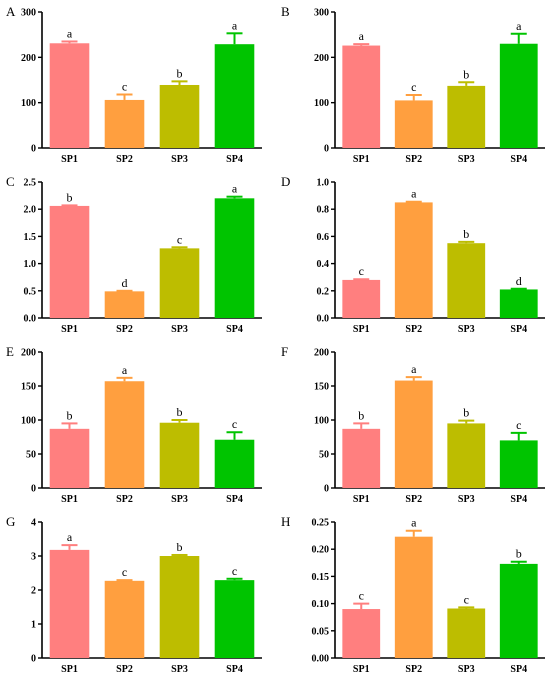 This screenshot has height=678, width=550. Describe the element at coordinates (137, 85) in the screenshot. I see `panel-a: A 0 100 200 300 a SP1 c SP2 b SP3 a SP4` at that location.